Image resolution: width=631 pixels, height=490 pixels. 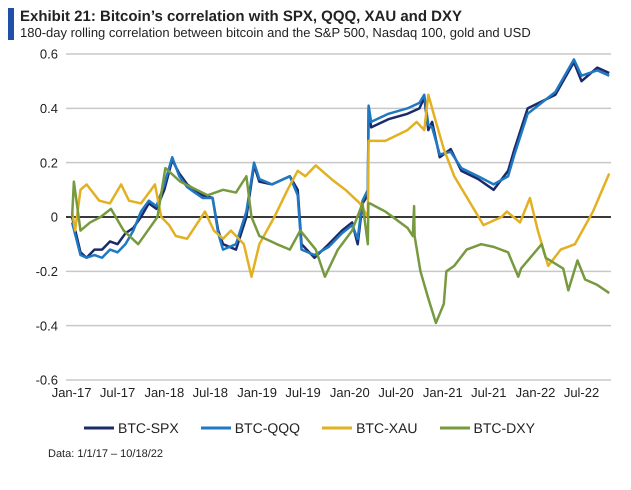 What do you see at coordinates (54, 217) in the screenshot?
I see `y-tick-label: 0` at bounding box center [54, 217].